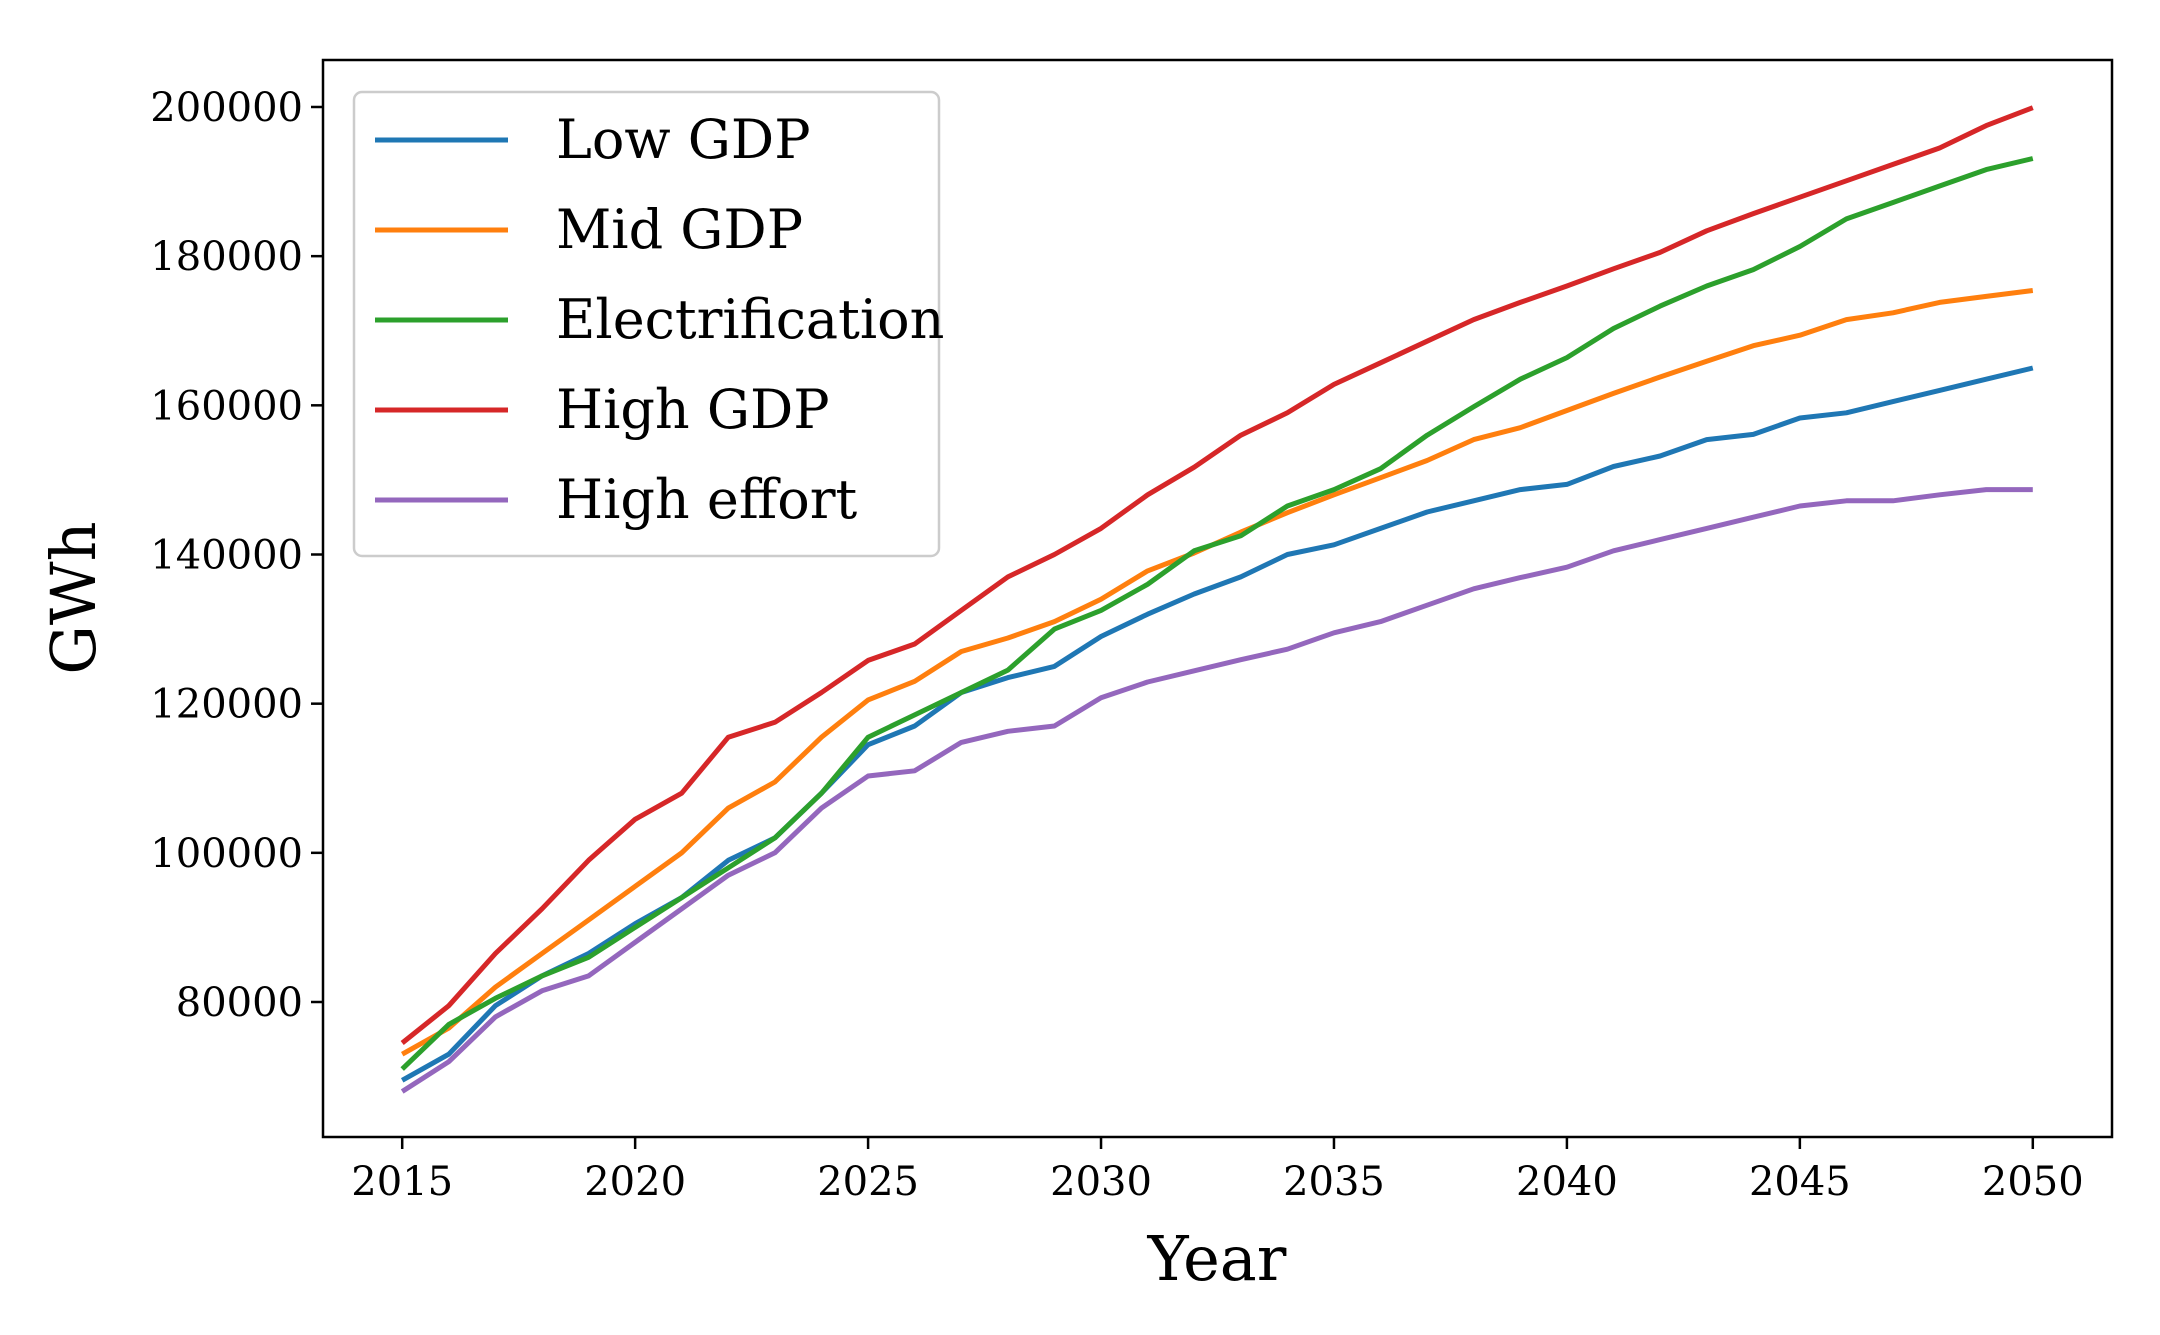 The image size is (2160, 1335). I want to click on y-tick-label: 140000, so click(226, 555).